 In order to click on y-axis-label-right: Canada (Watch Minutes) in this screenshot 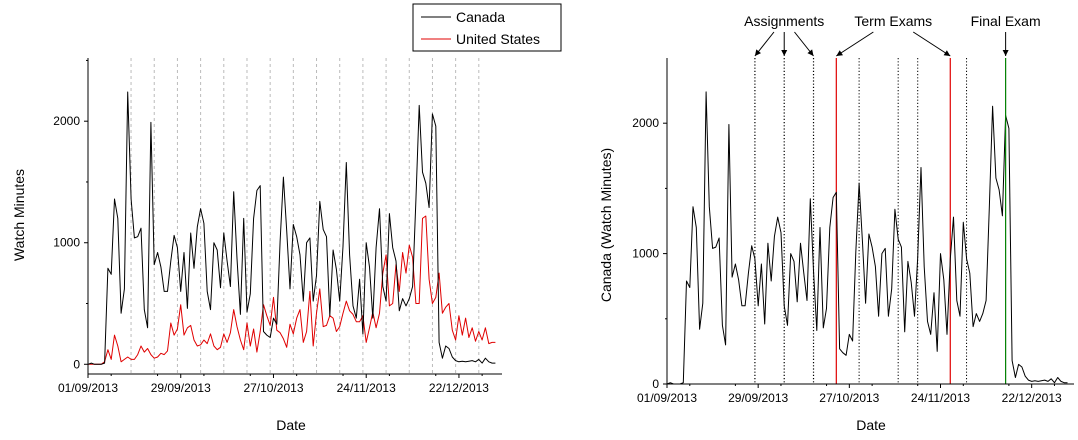, I will do `click(606, 225)`.